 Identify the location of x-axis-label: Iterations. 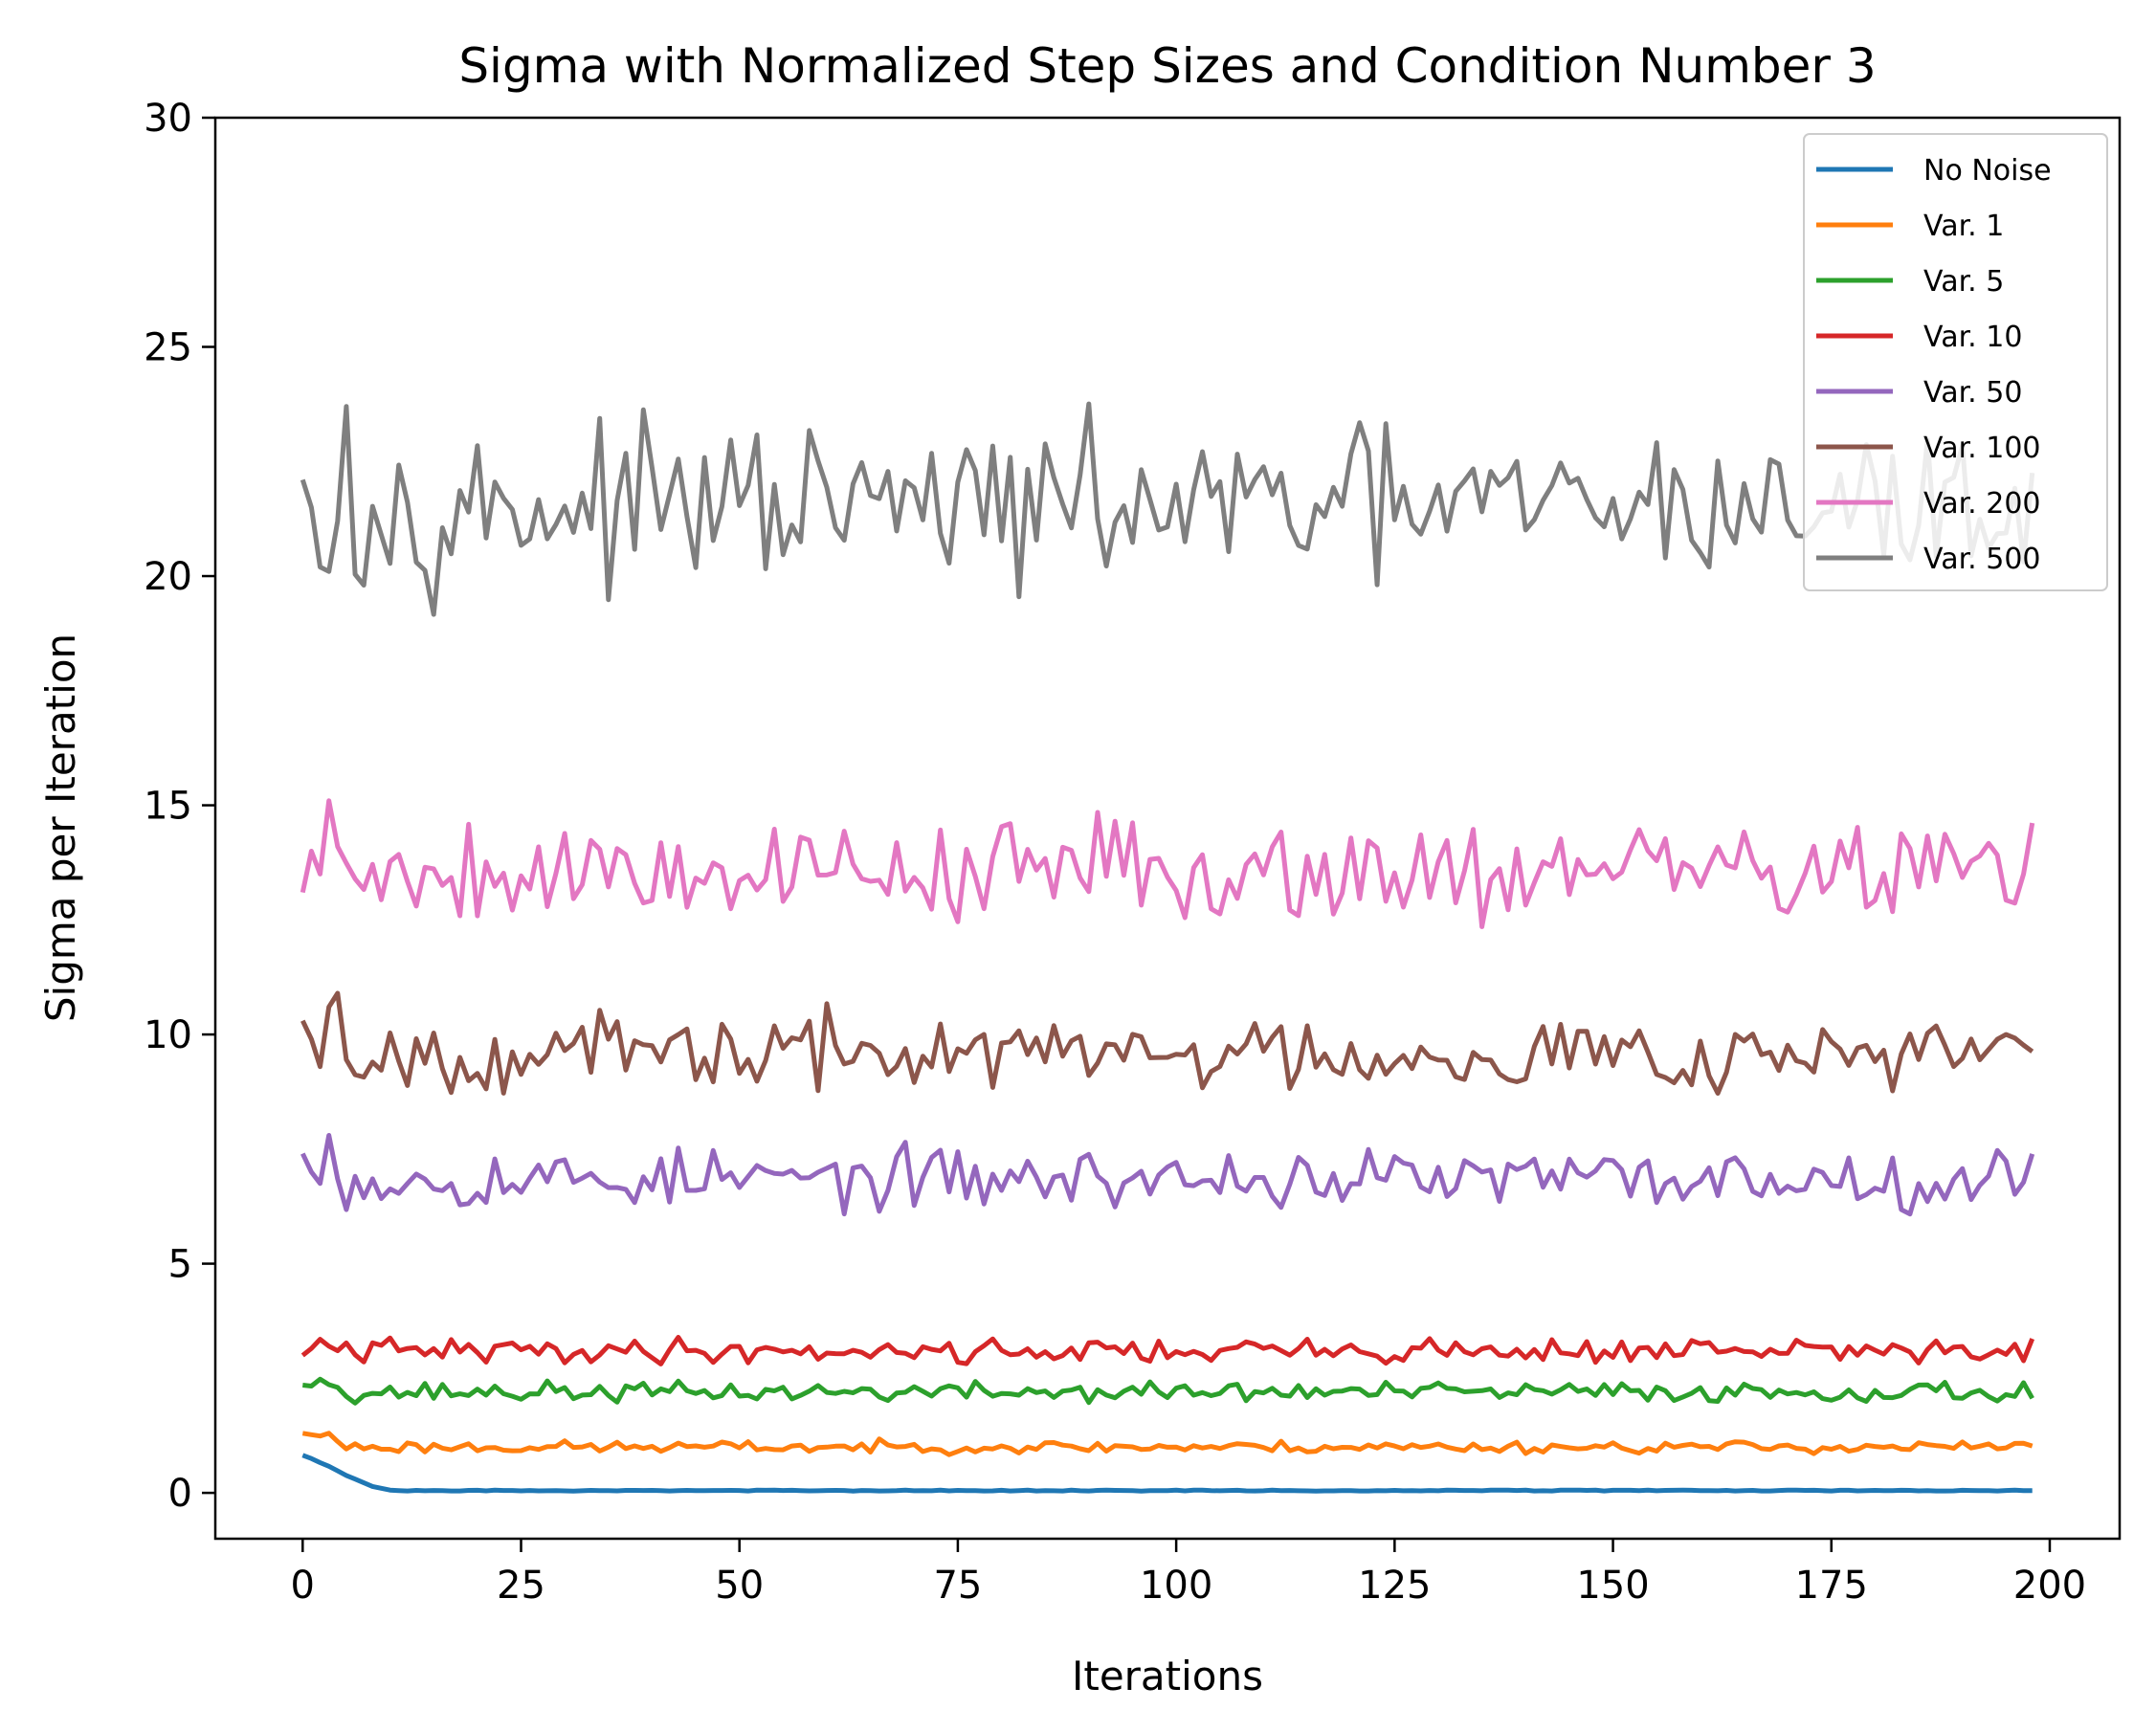
(1167, 1676).